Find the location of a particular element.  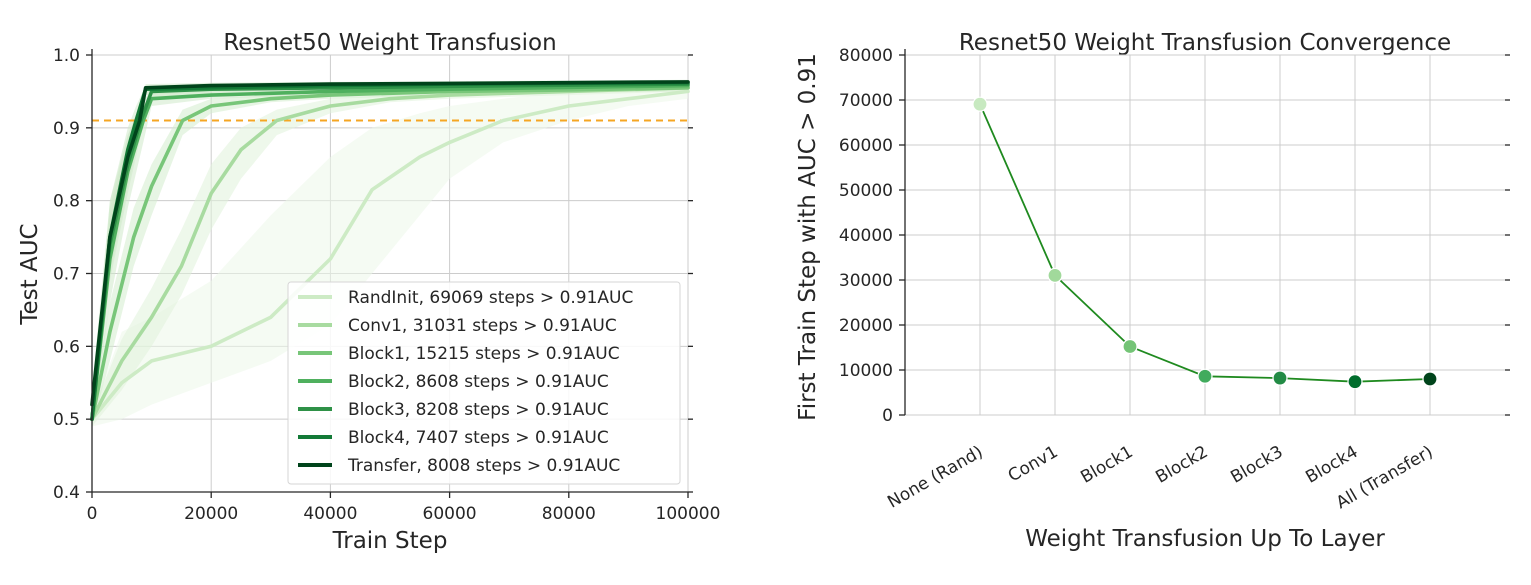

right-y-tick-label: 40000 is located at coordinates (866, 236).